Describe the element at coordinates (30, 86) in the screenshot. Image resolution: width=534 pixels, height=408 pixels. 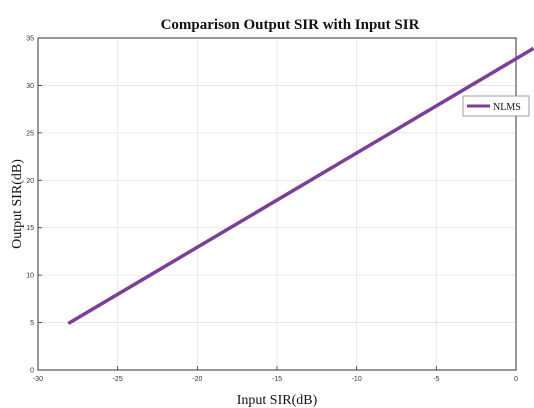
I see `y-tick-label: 30` at that location.